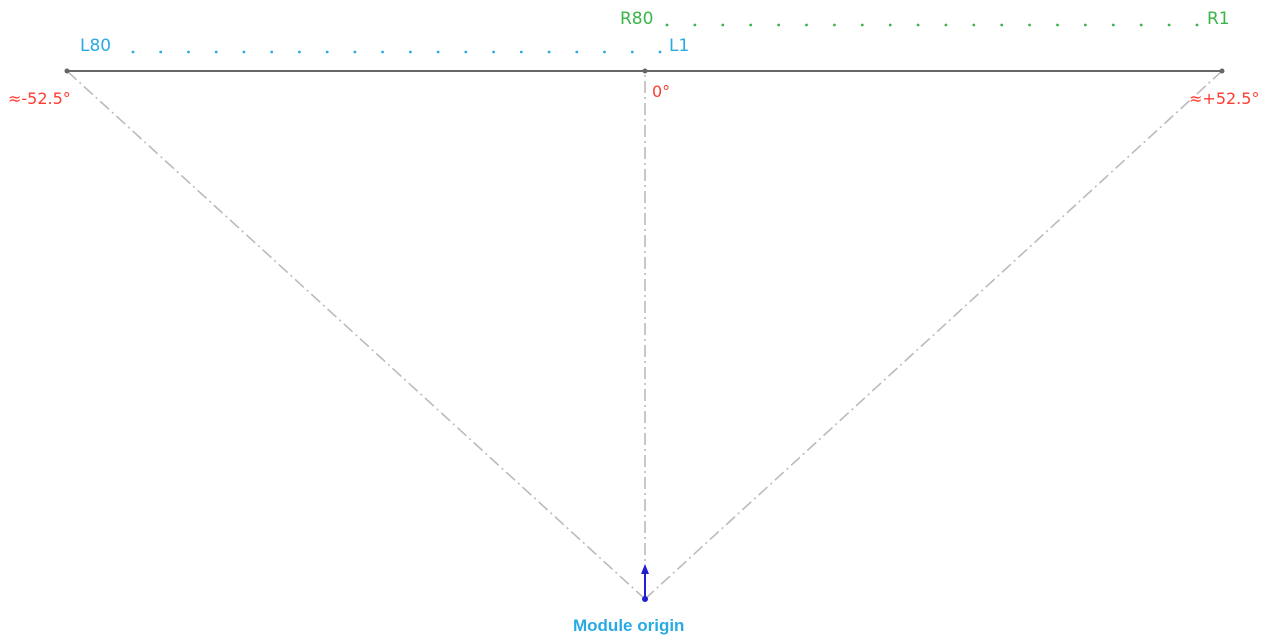 This screenshot has height=644, width=1282. Describe the element at coordinates (96, 46) in the screenshot. I see `left-first-label: L80` at that location.